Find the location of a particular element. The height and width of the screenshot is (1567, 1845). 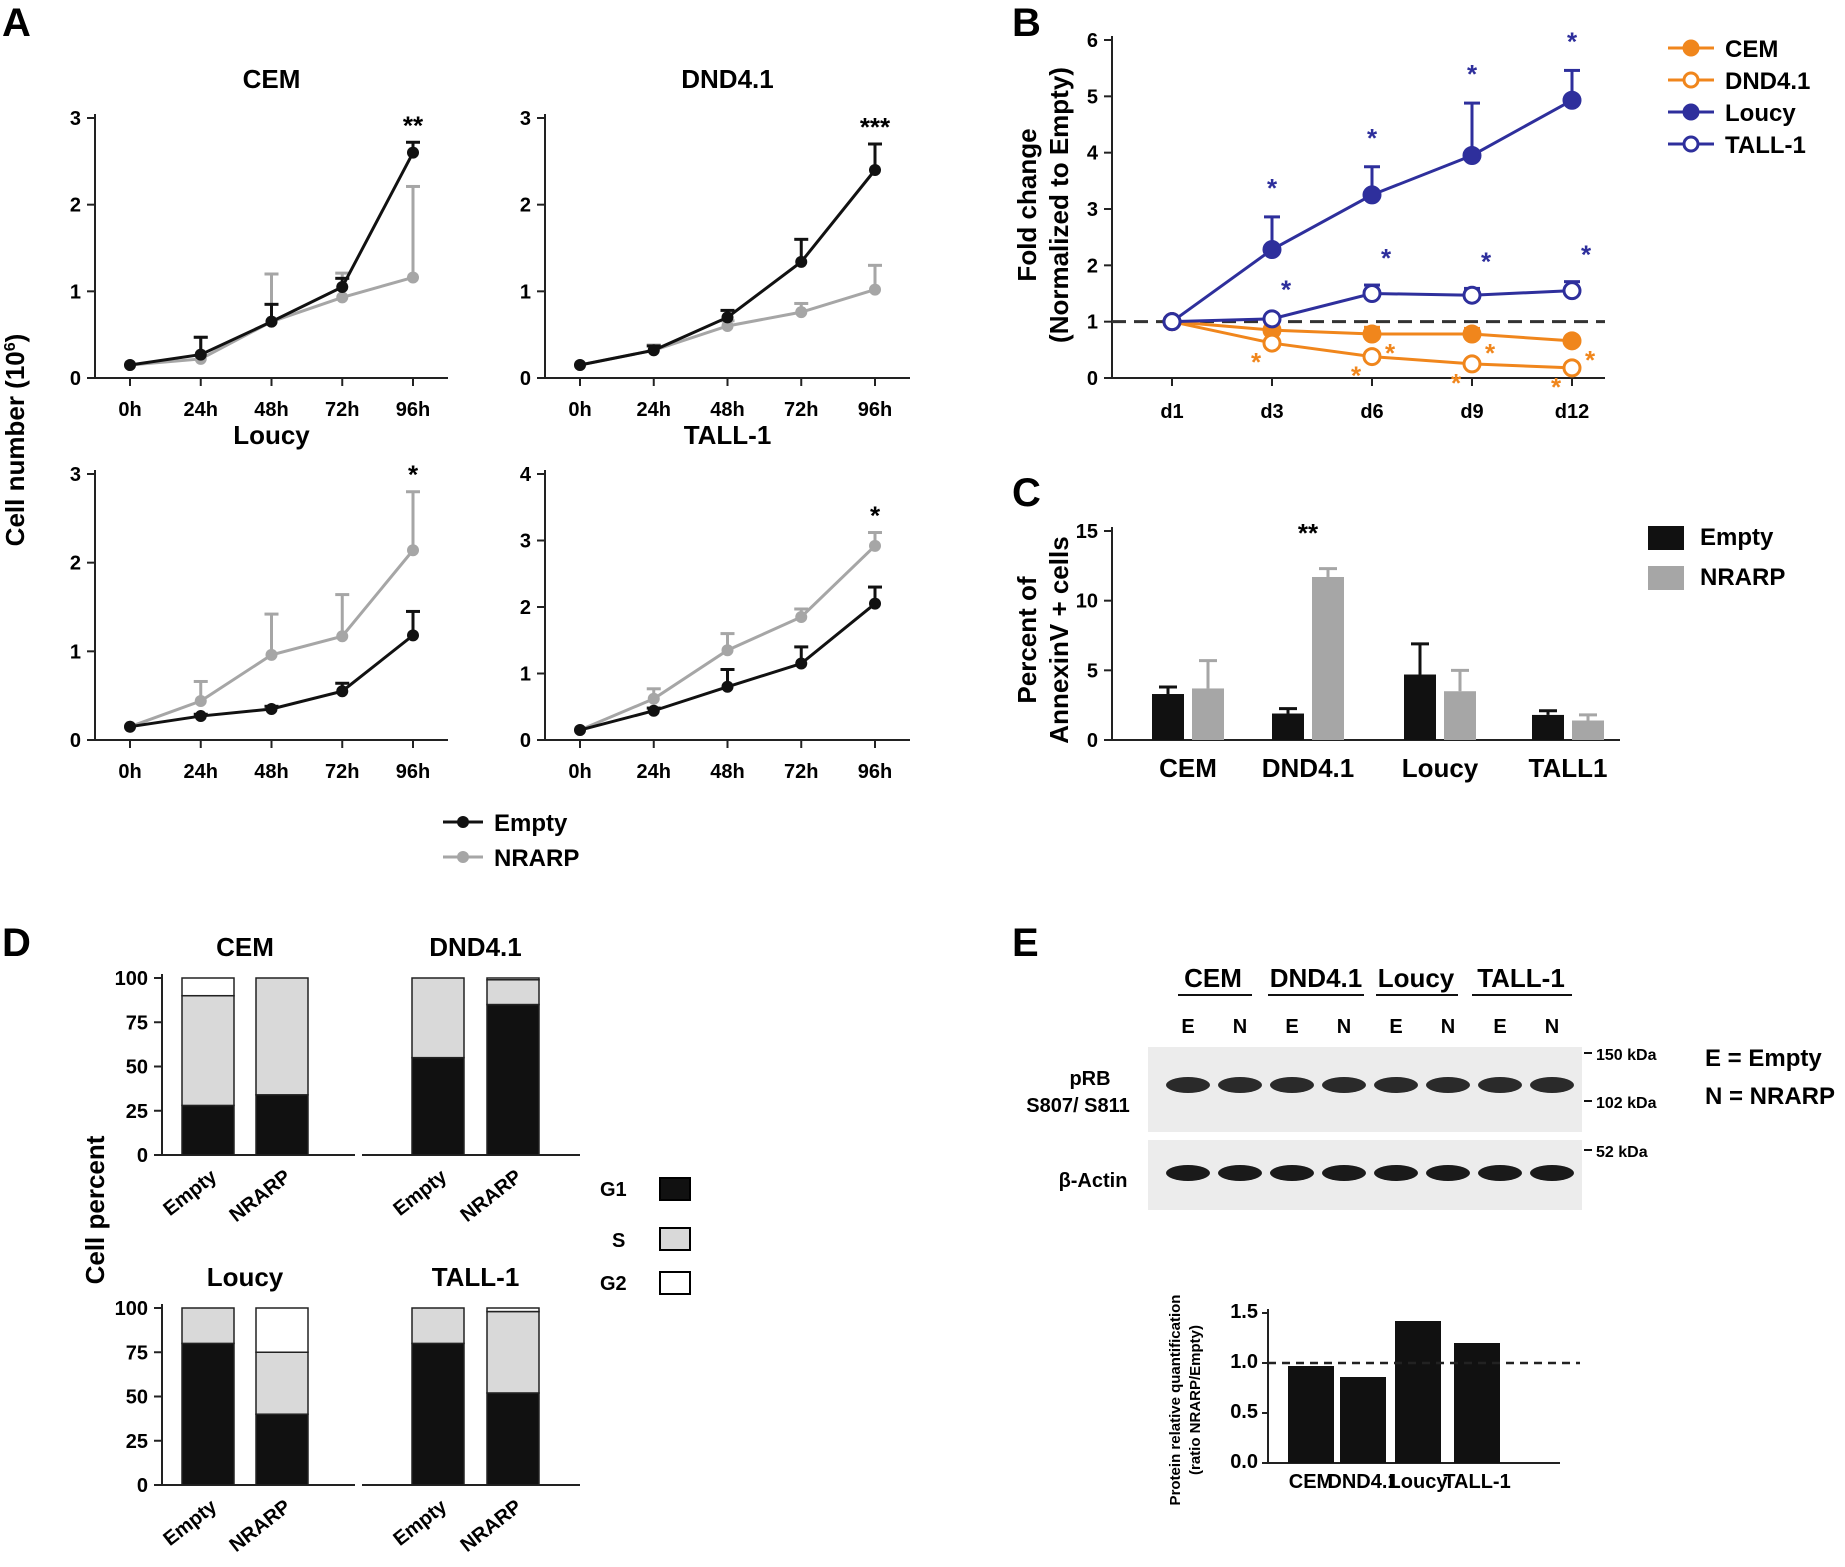

panel-b-ylabel-line1: Fold change is located at coordinates (1027, 204).